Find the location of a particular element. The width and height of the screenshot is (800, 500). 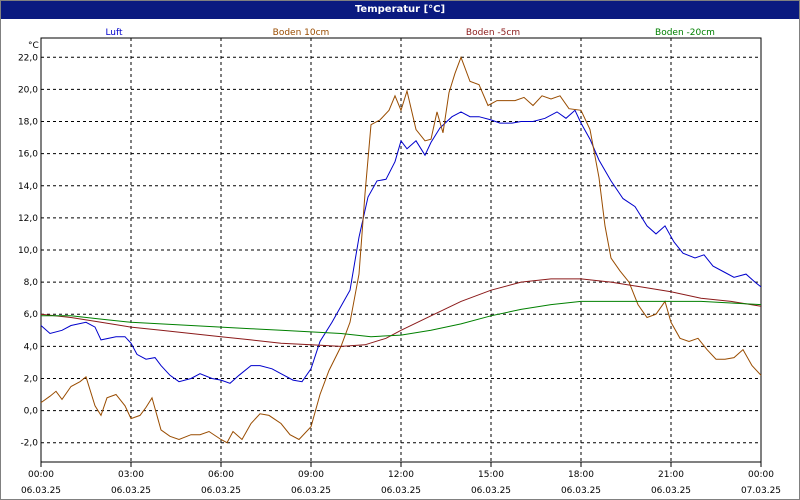

x-tick-time-label: 21:00 is located at coordinates (671, 475).